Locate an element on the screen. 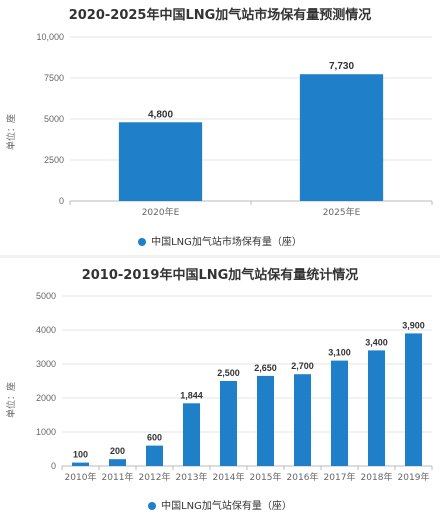 This screenshot has width=440, height=513. data-label: 2,700 is located at coordinates (302, 366).